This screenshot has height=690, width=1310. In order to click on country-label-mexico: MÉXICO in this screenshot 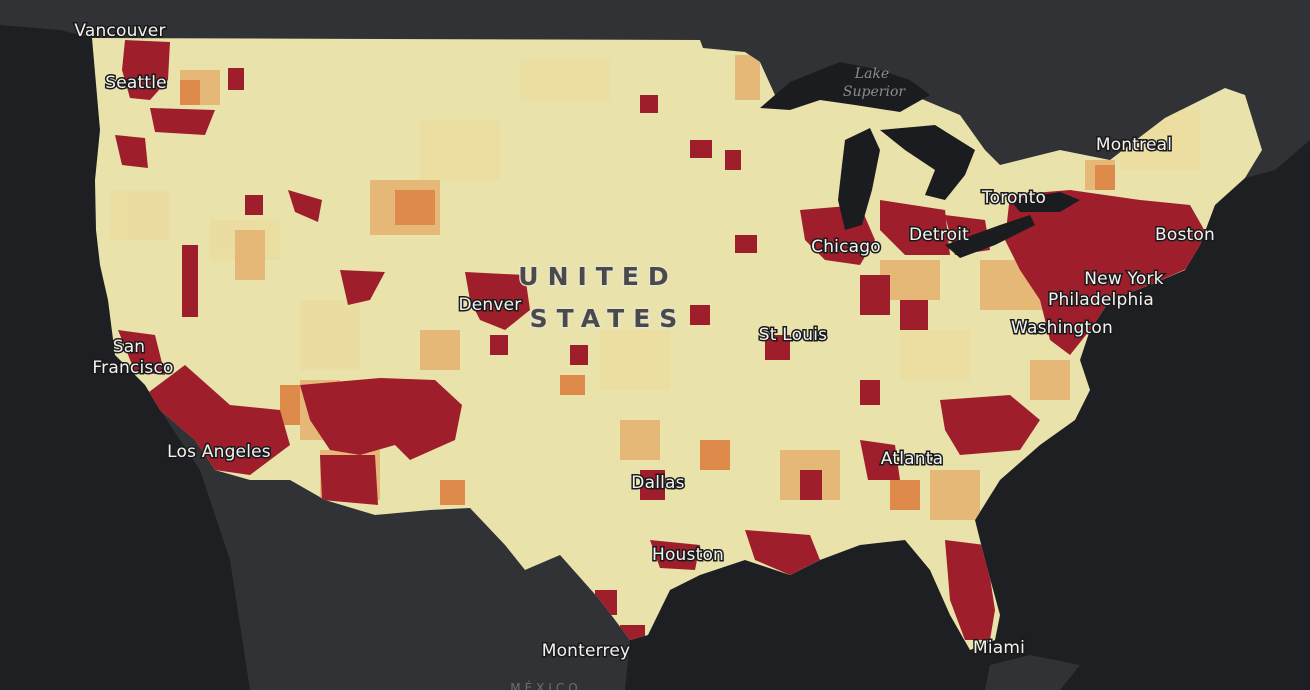, I will do `click(546, 685)`.